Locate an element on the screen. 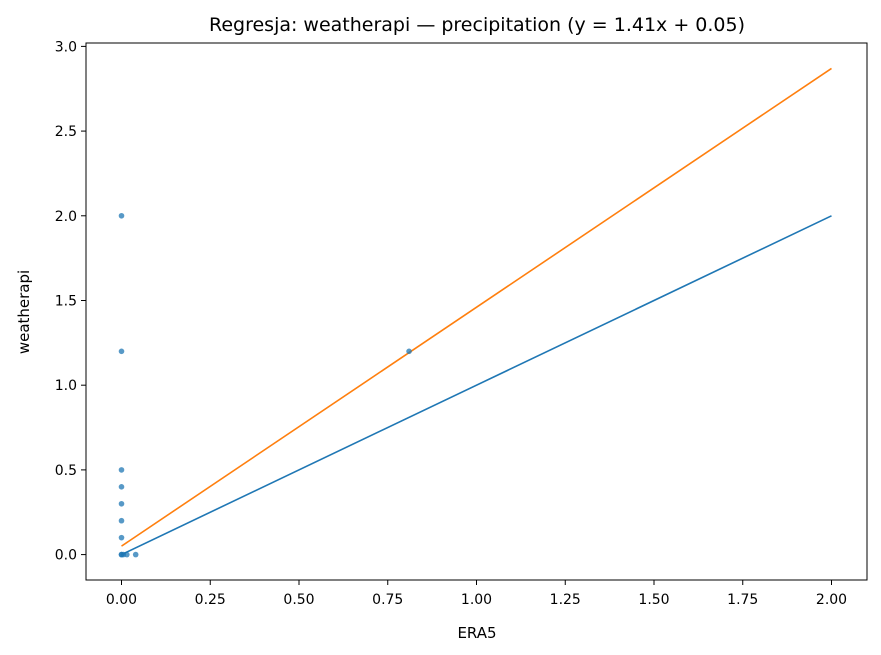 Image resolution: width=881 pixels, height=655 pixels. y-tick-label: 1.5 is located at coordinates (66, 301).